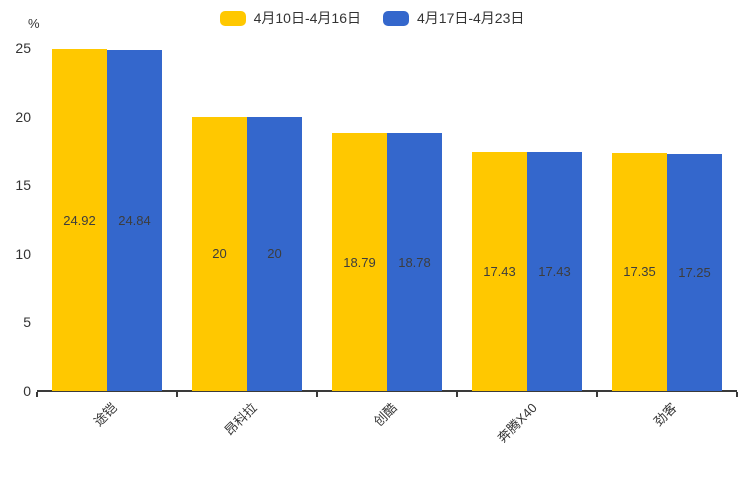 This screenshot has height=496, width=744. I want to click on bar-劲客-series1: 17.35, so click(639, 271).